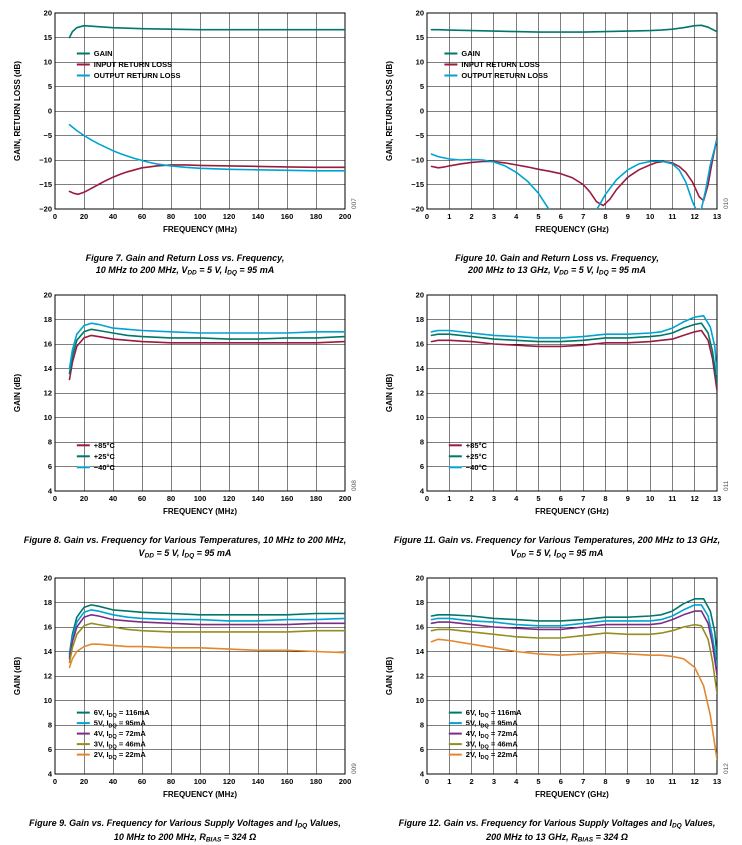 This screenshot has width=742, height=845. Describe the element at coordinates (417, 209) in the screenshot. I see `svg-text: −20` at that location.